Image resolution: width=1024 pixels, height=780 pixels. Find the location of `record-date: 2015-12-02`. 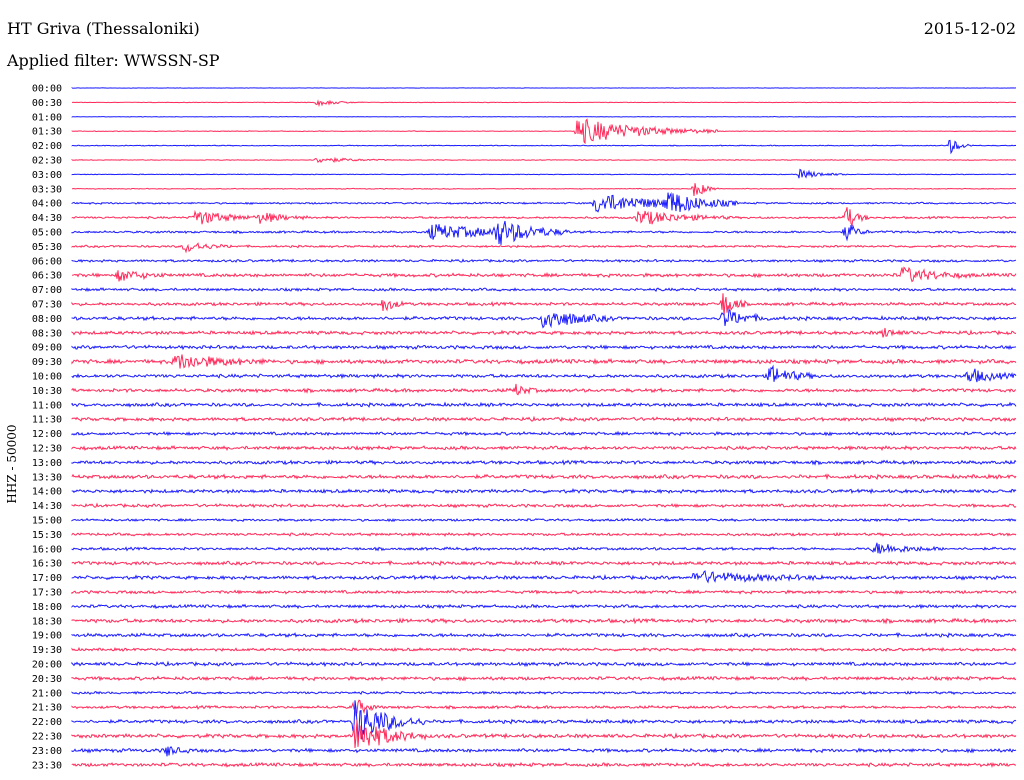

record-date: 2015-12-02 is located at coordinates (969, 28).